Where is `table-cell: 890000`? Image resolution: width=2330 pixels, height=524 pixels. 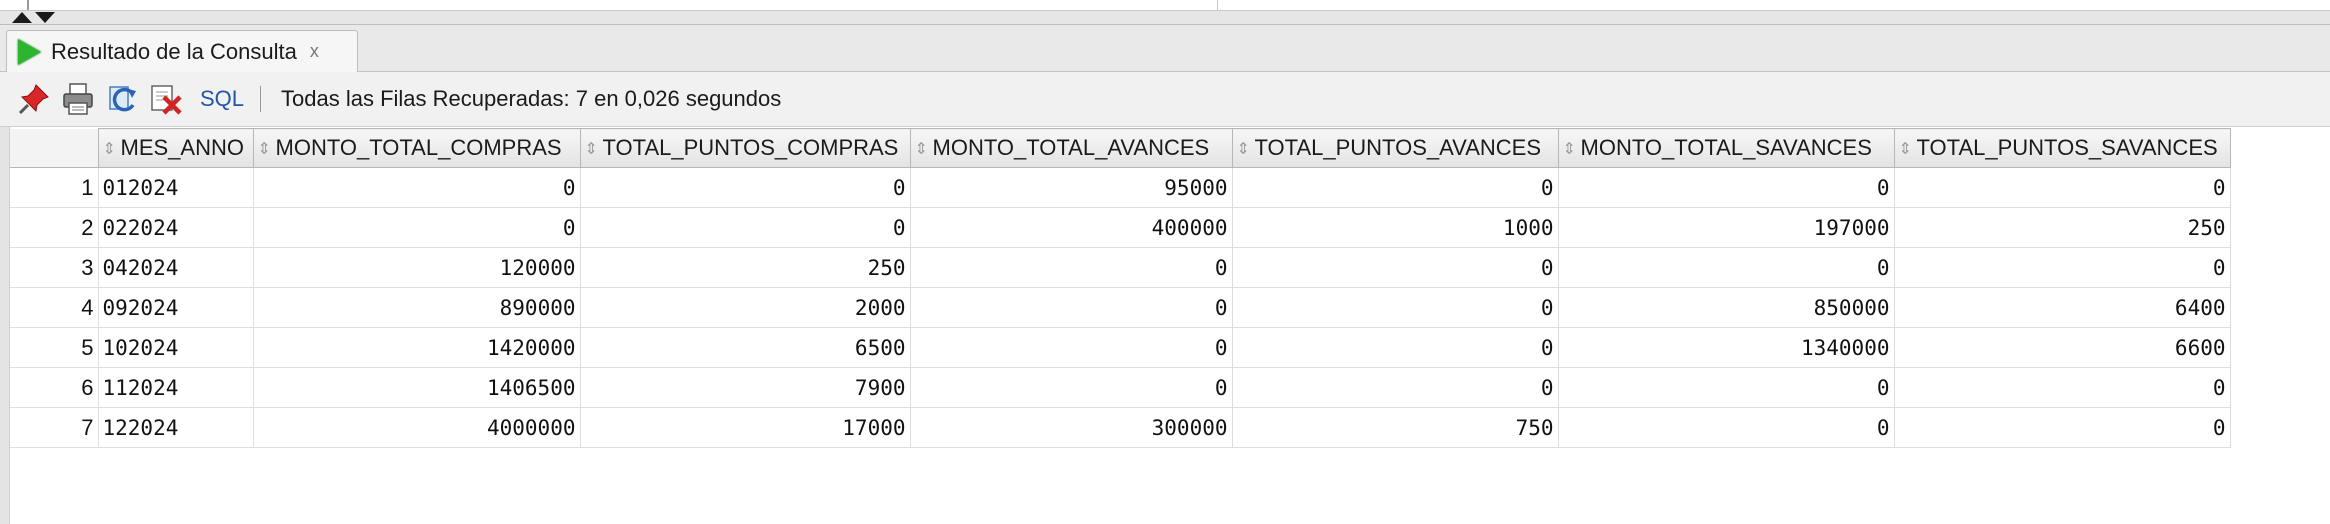 table-cell: 890000 is located at coordinates (416, 307).